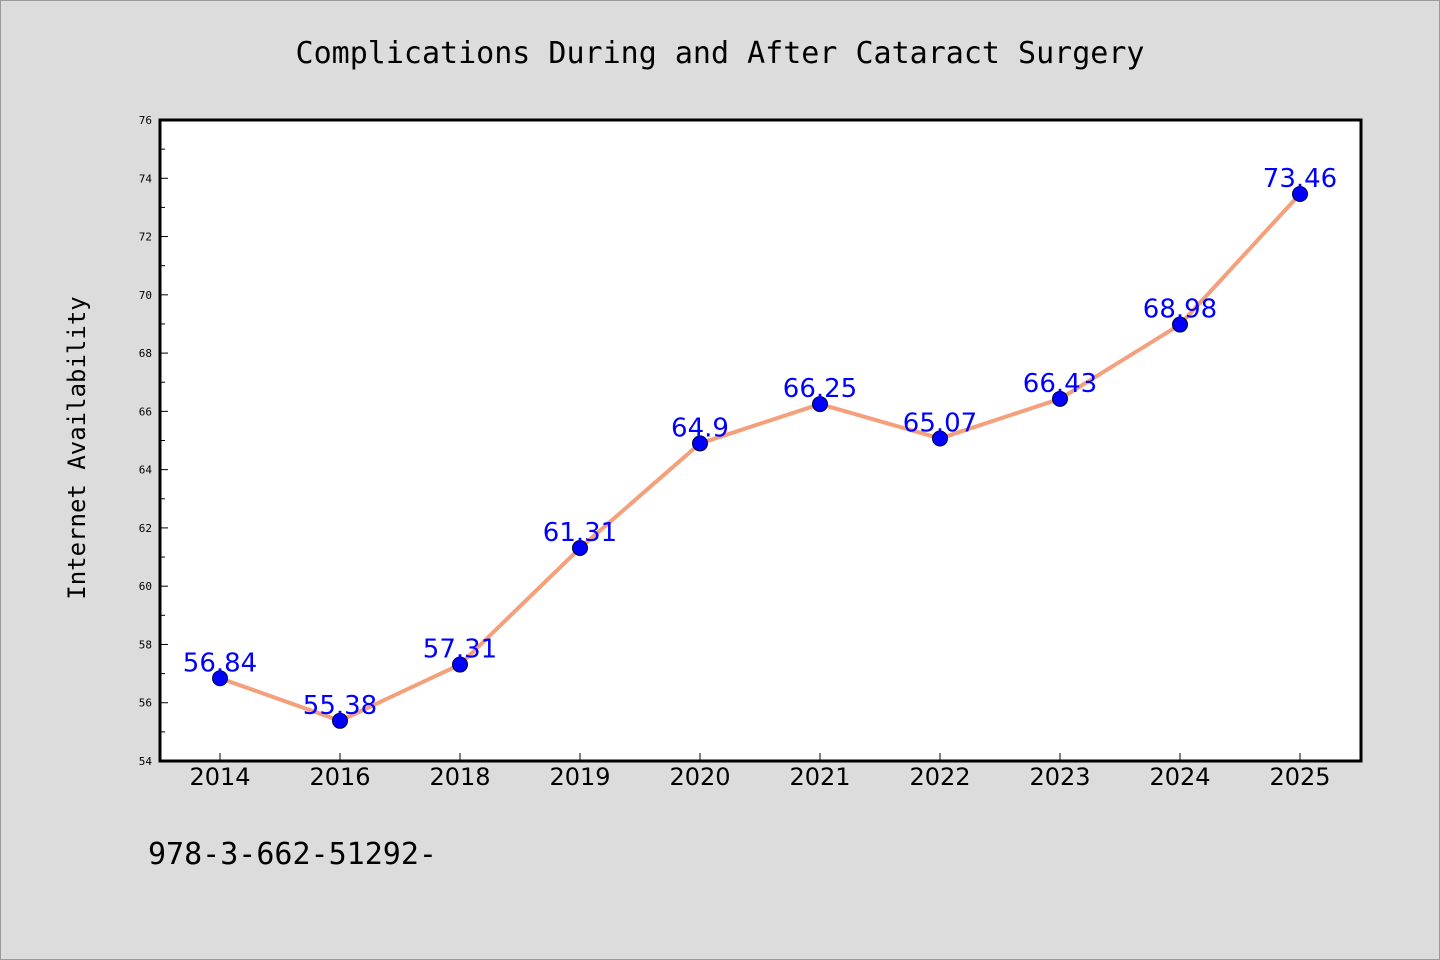 Image resolution: width=1440 pixels, height=960 pixels. Describe the element at coordinates (145, 237) in the screenshot. I see `y-tick-label: 72` at that location.